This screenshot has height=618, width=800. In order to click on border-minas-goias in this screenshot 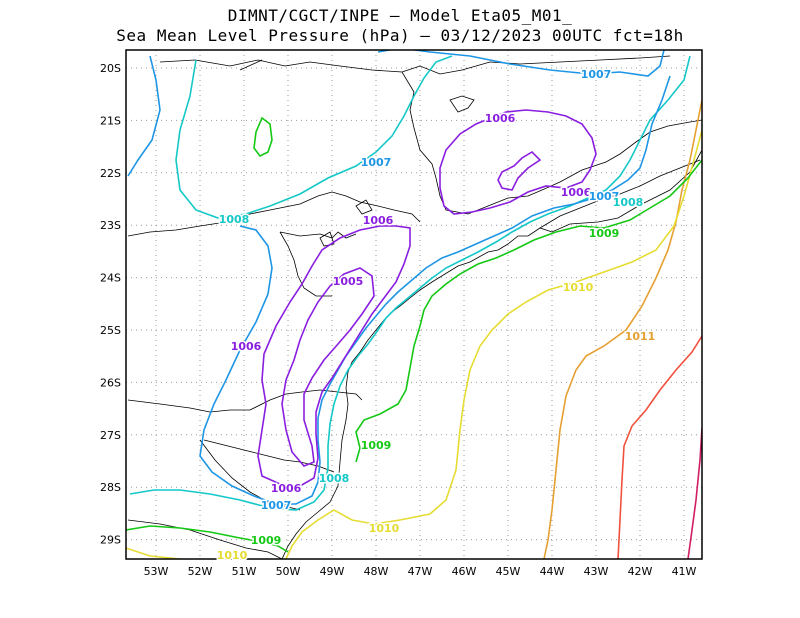, I will do `click(298, 119)`.